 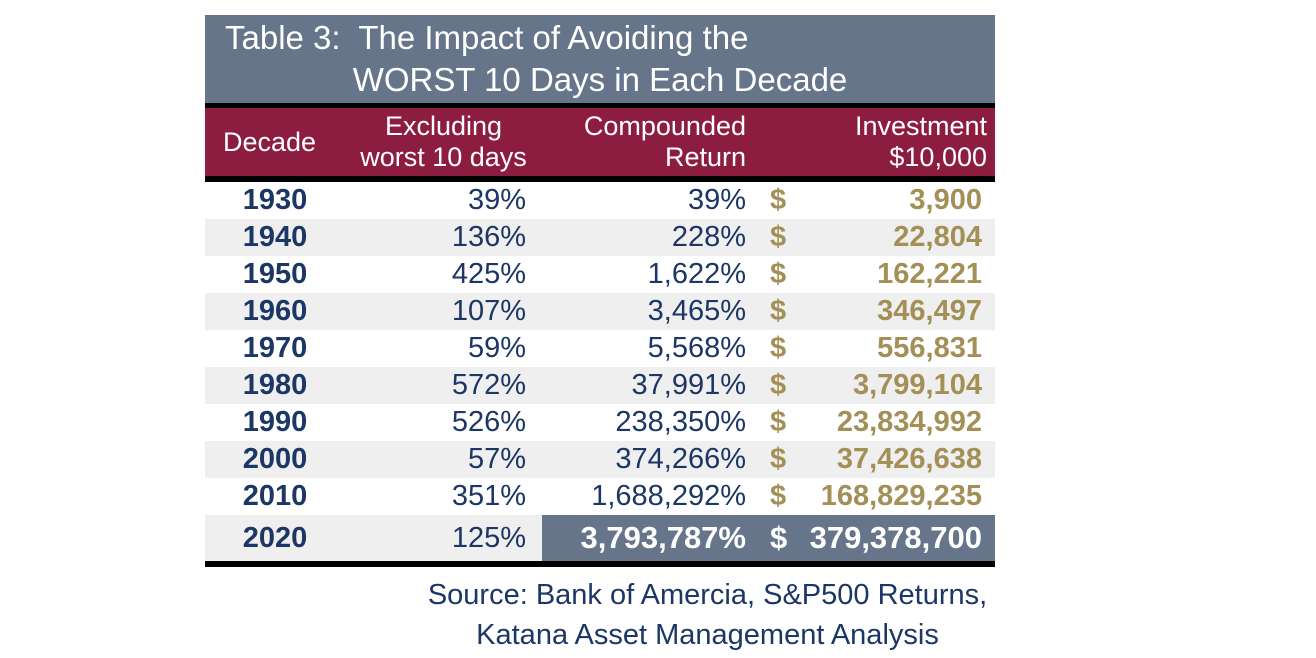 I want to click on table-row: 2000 57% 374,266% $ 37,426,638, so click(x=600, y=459).